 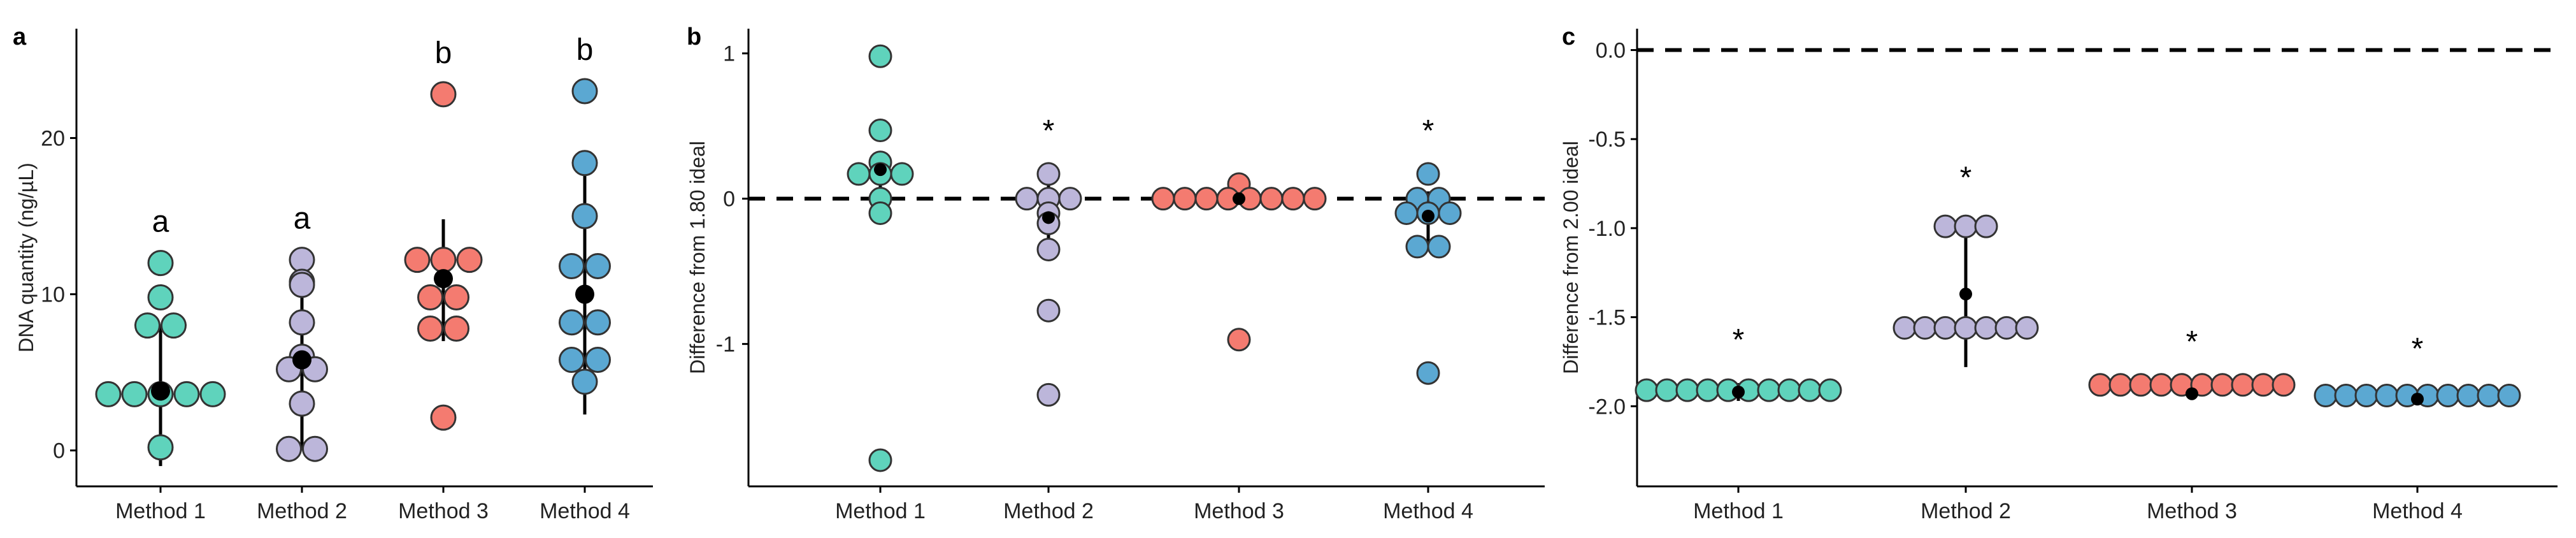 What do you see at coordinates (1049, 131) in the screenshot?
I see `panel-b-annotation: *` at bounding box center [1049, 131].